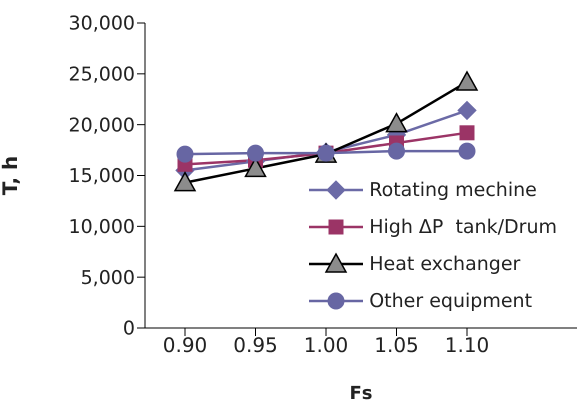 The image size is (587, 419). I want to click on y-tick-label: 0, so click(128, 329).